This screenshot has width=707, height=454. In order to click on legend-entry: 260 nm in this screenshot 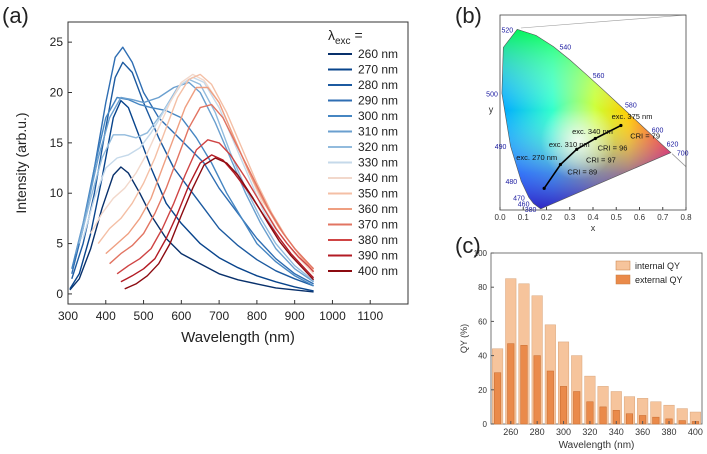, I will do `click(378, 54)`.